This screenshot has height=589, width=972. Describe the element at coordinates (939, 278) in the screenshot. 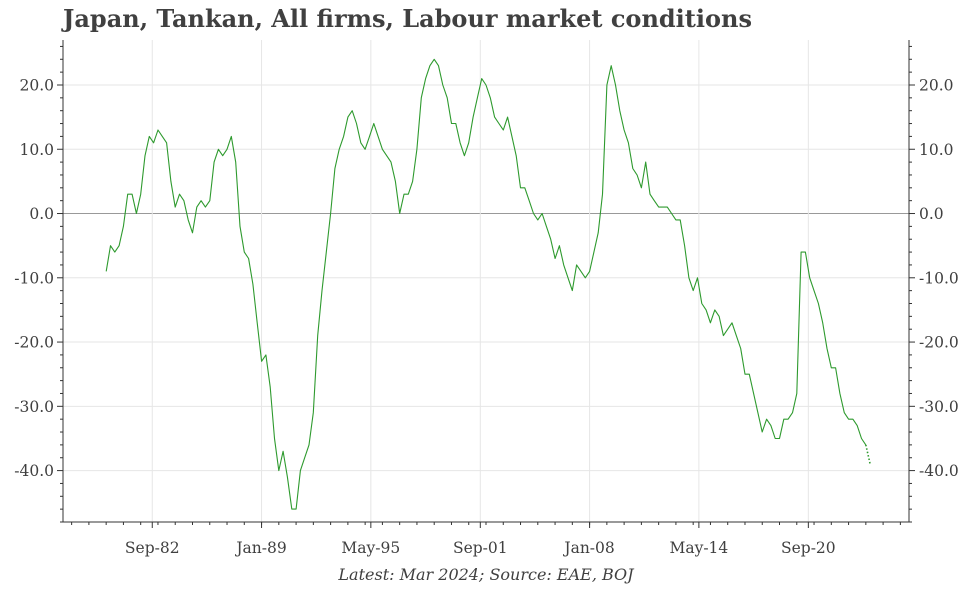

I see `y-tick-label-right: -10.0` at that location.